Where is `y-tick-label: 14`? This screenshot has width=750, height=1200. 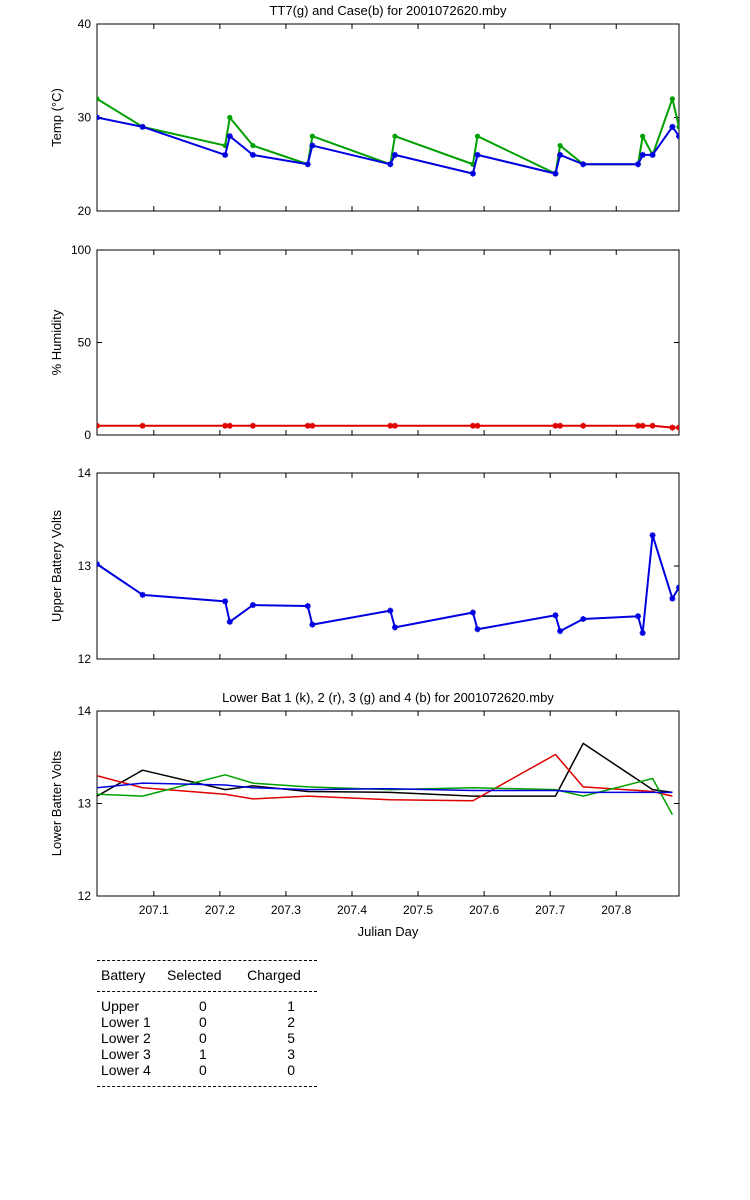 y-tick-label: 14 is located at coordinates (85, 473).